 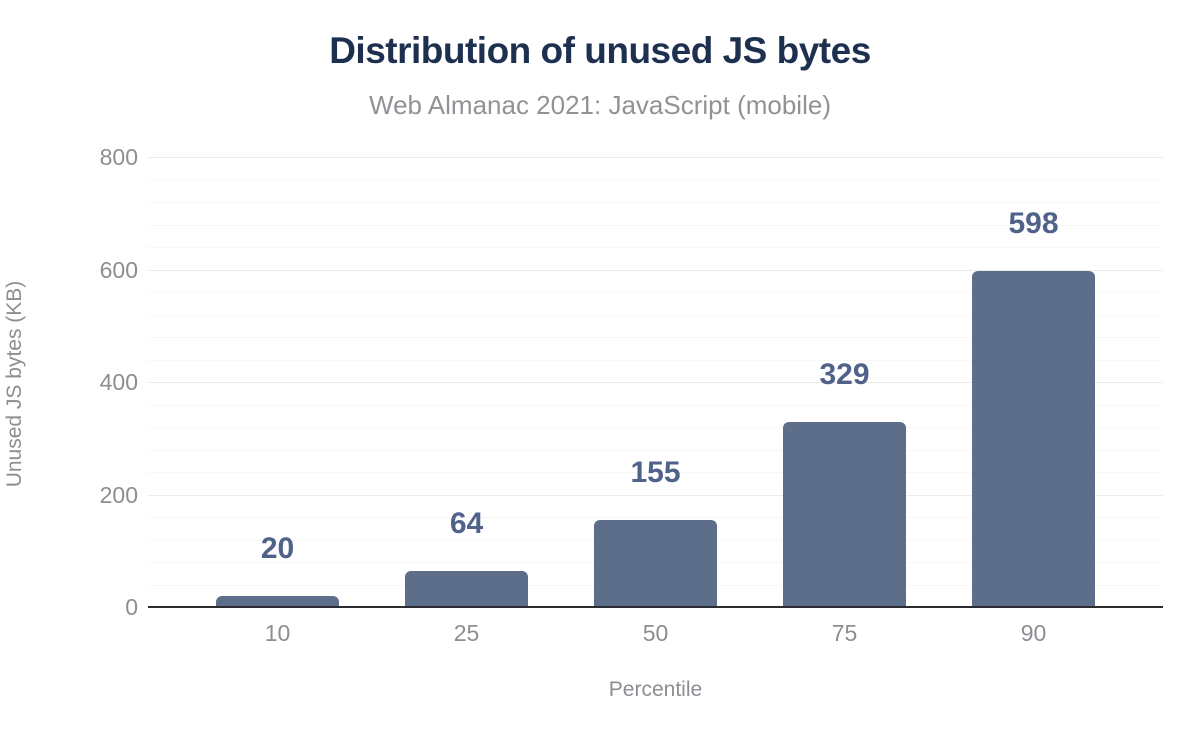 I want to click on bar-value-label: 20, so click(x=277, y=548).